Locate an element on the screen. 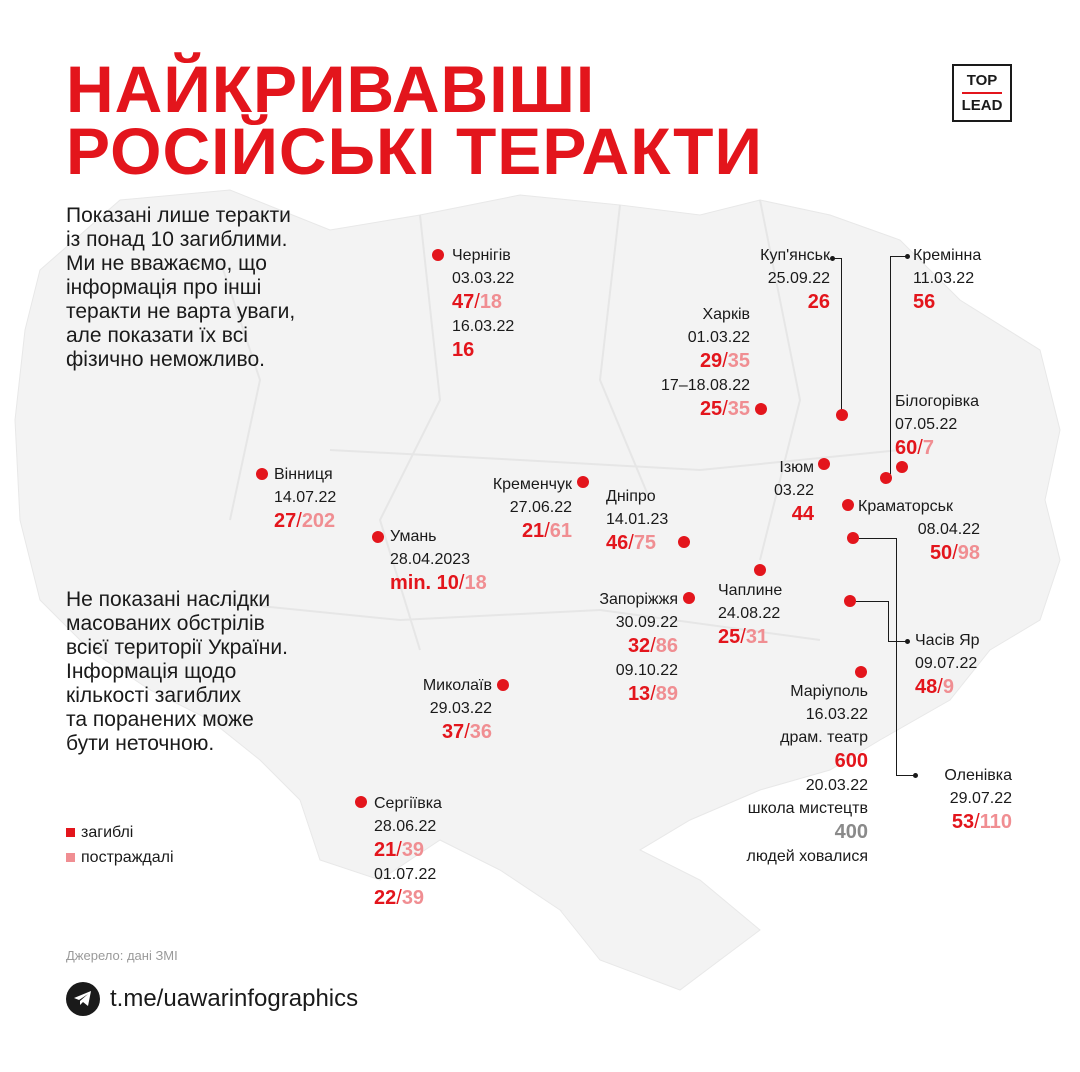 The image size is (1080, 1072). sheltered-note: людей ховалися is located at coordinates (807, 856).